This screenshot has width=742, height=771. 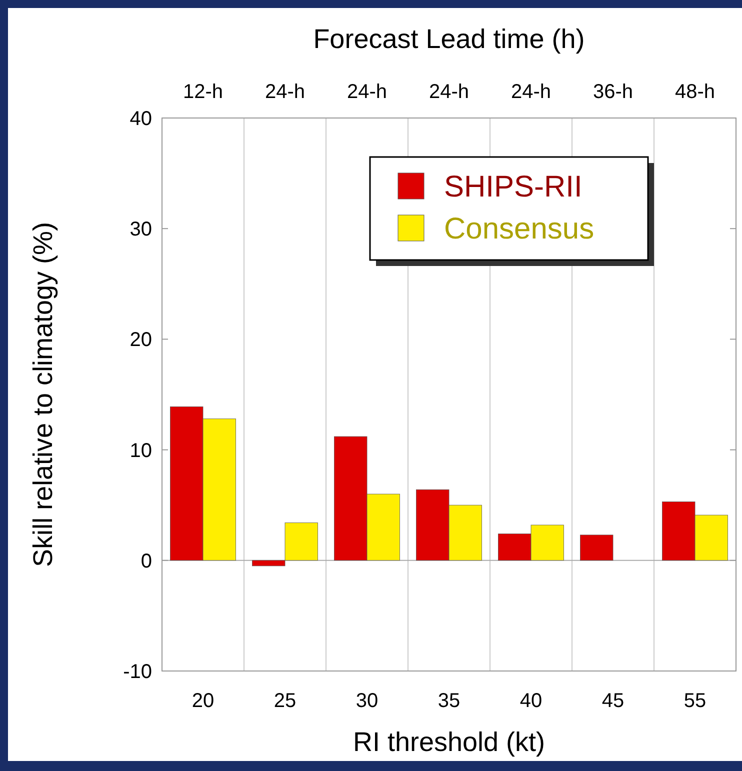 I want to click on x-tick-label: 30, so click(x=367, y=701).